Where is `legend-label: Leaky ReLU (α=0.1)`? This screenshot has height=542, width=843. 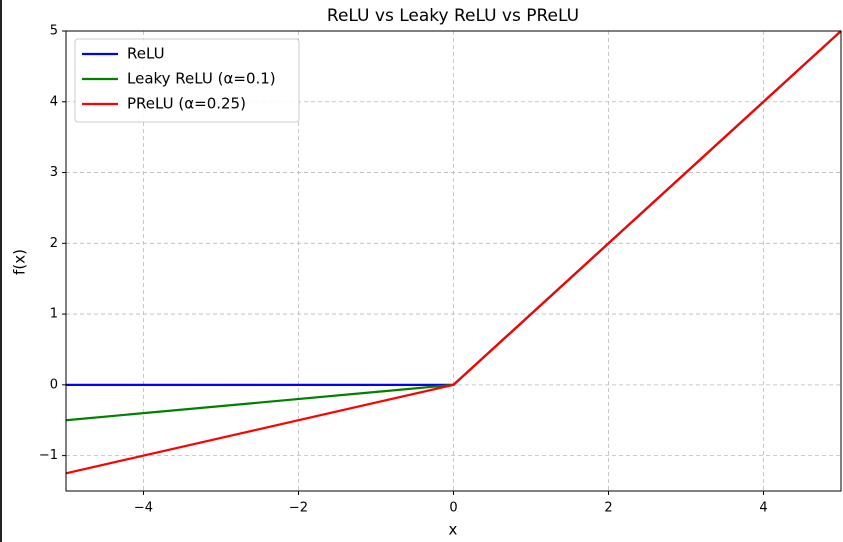
legend-label: Leaky ReLU (α=0.1) is located at coordinates (201, 79).